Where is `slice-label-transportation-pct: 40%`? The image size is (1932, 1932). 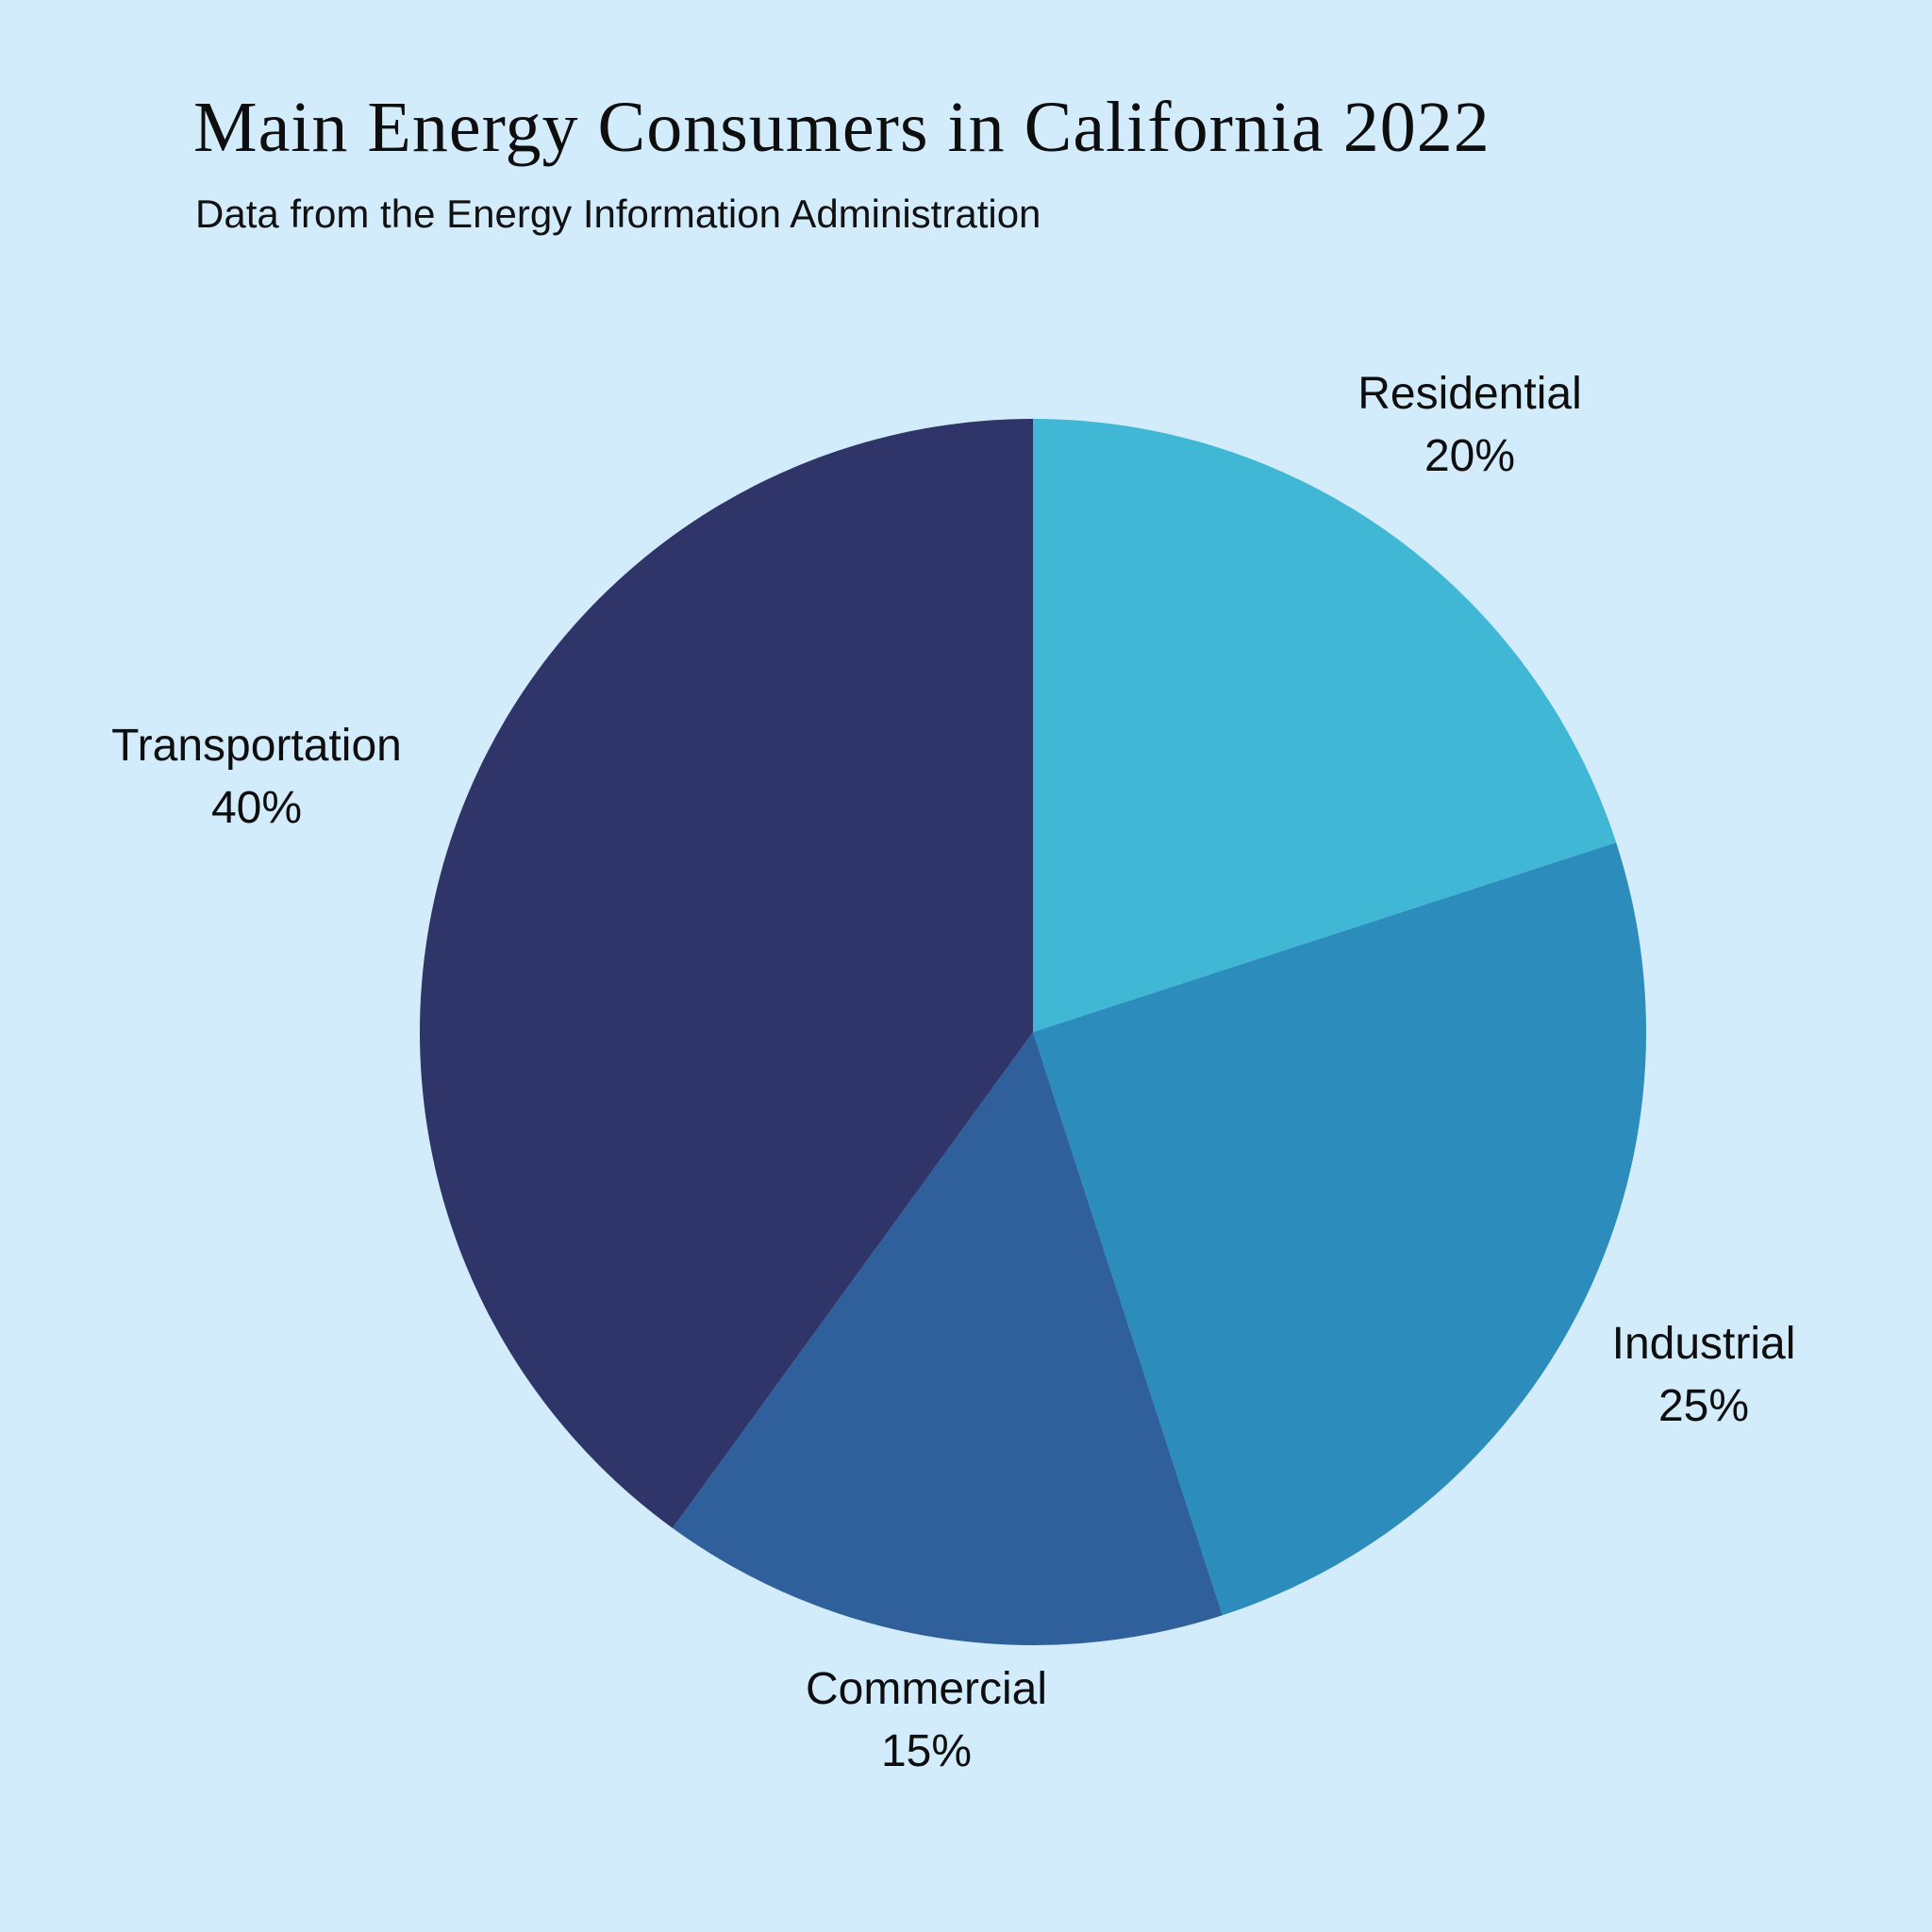
slice-label-transportation-pct: 40% is located at coordinates (256, 808).